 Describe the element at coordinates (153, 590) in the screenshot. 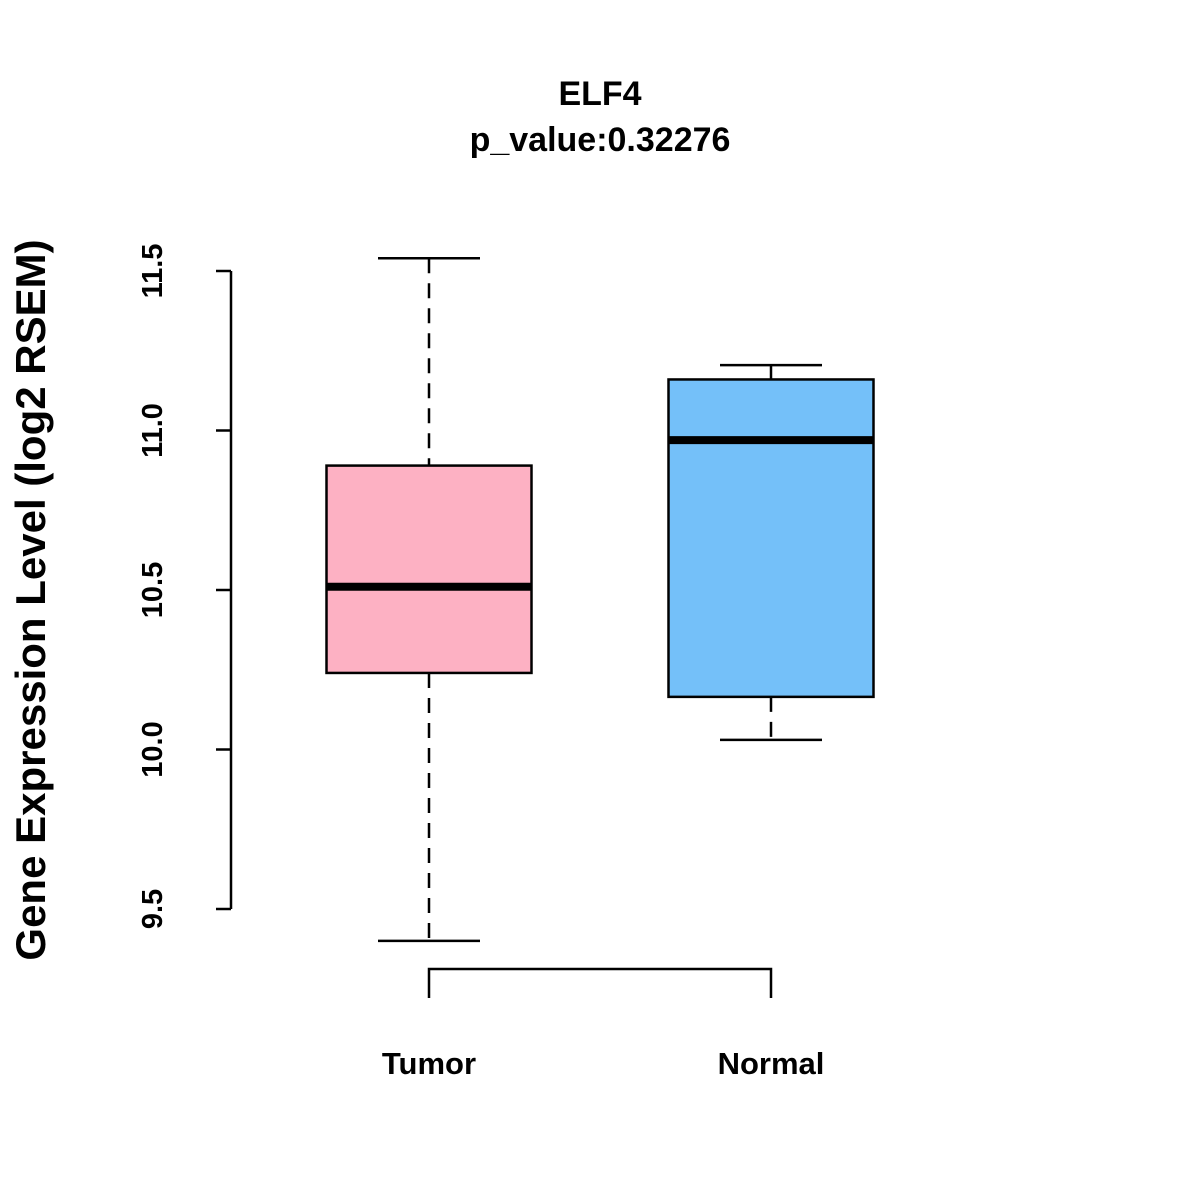

I see `y-tick-label: 10.5` at that location.